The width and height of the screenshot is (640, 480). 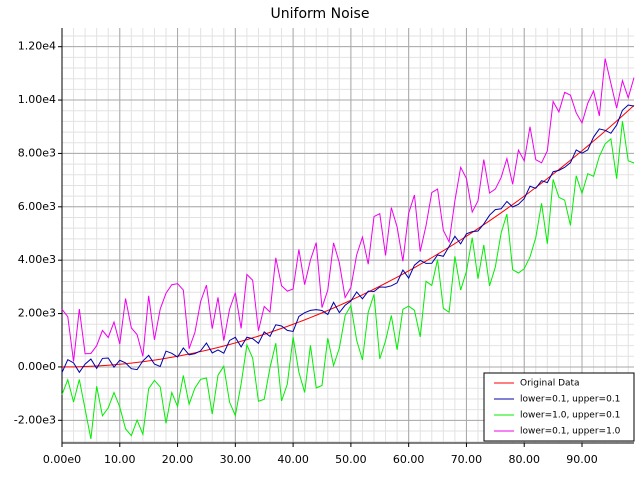 I want to click on legend-label: lower=1.0, upper=0.1, so click(x=570, y=416).